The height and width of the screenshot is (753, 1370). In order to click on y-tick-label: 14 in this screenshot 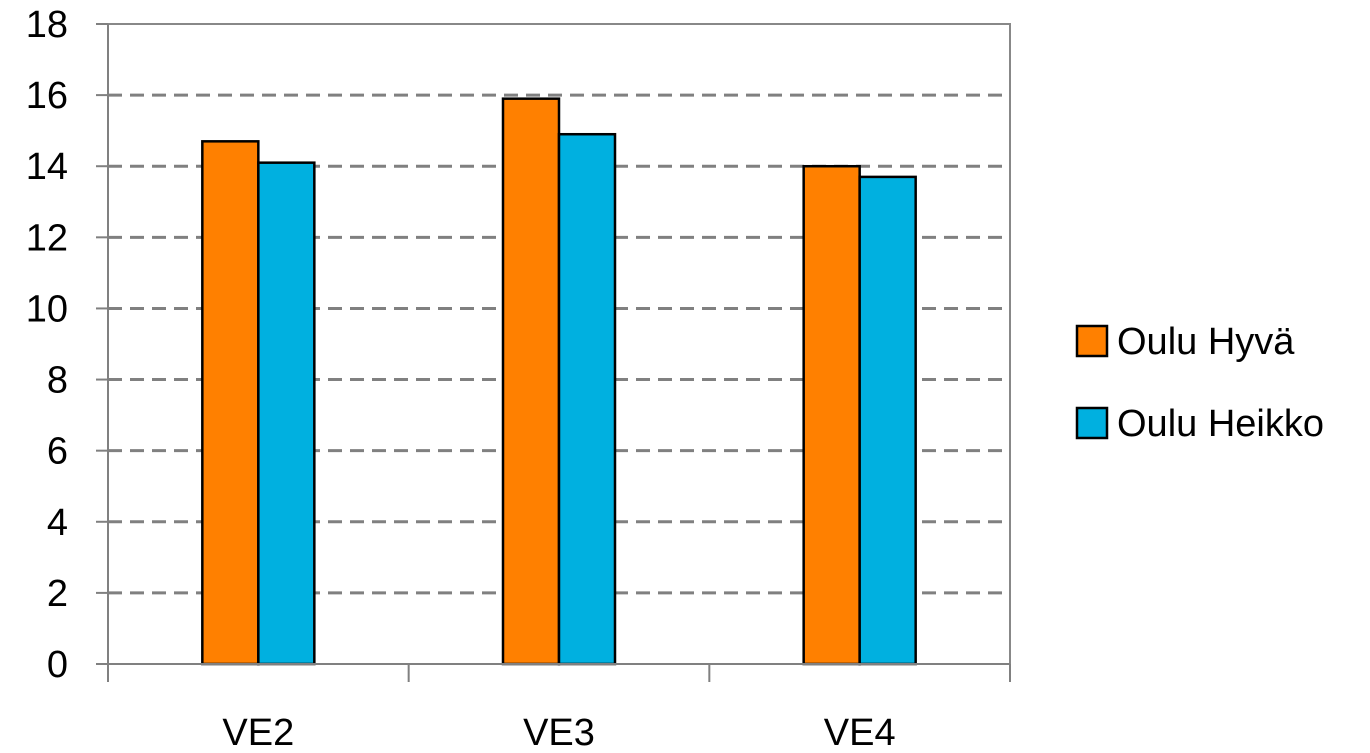, I will do `click(47, 167)`.